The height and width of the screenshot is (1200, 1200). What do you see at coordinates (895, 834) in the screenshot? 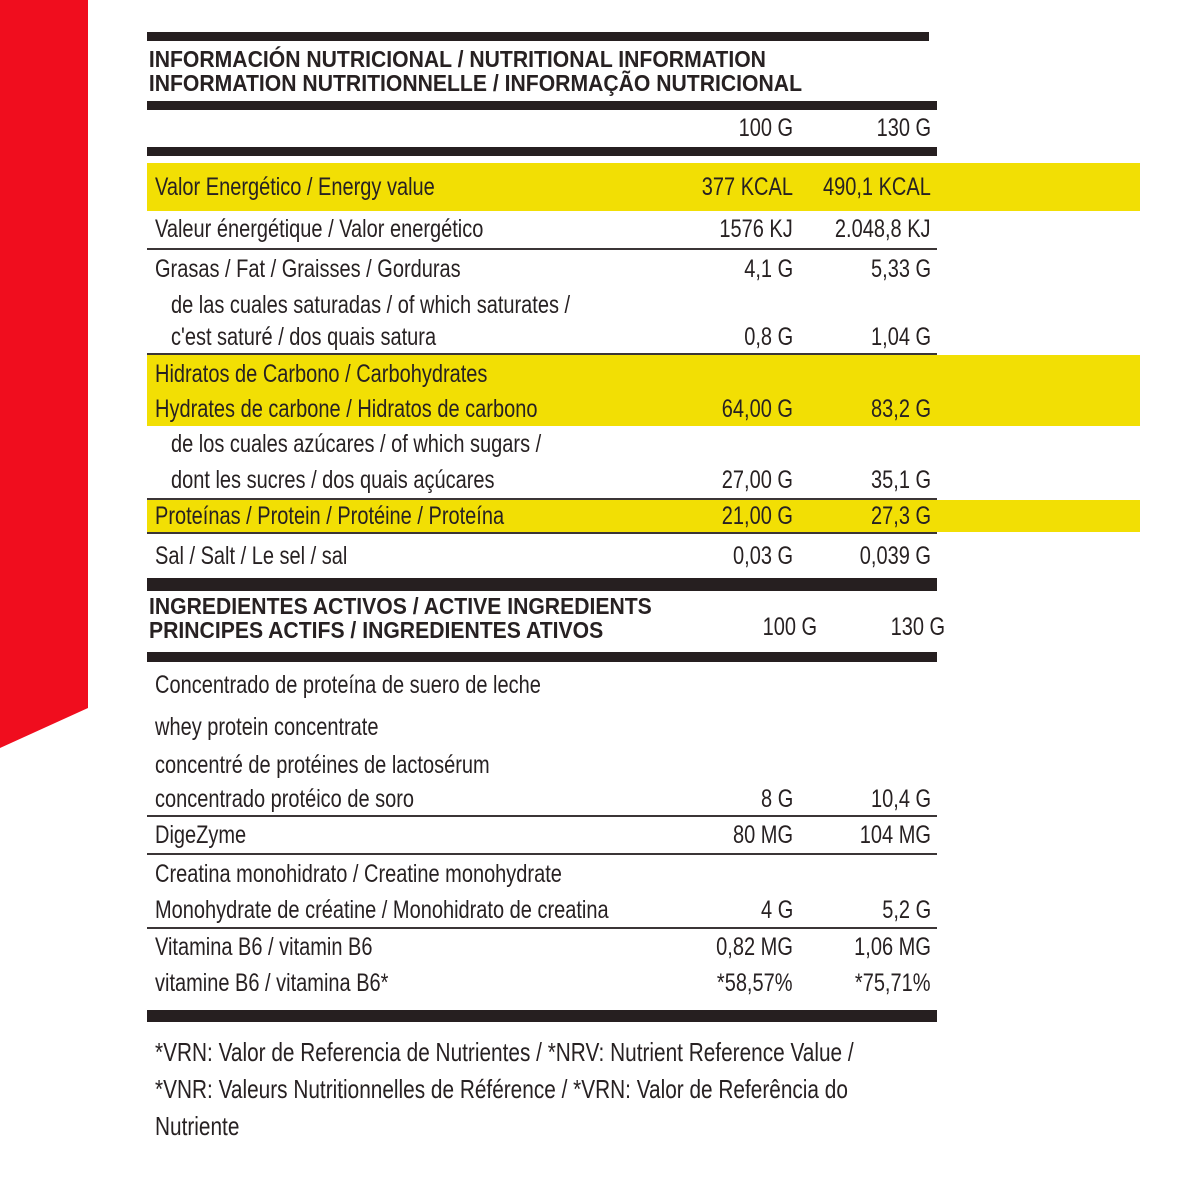
I see `row-value-130g: 104 MG` at bounding box center [895, 834].